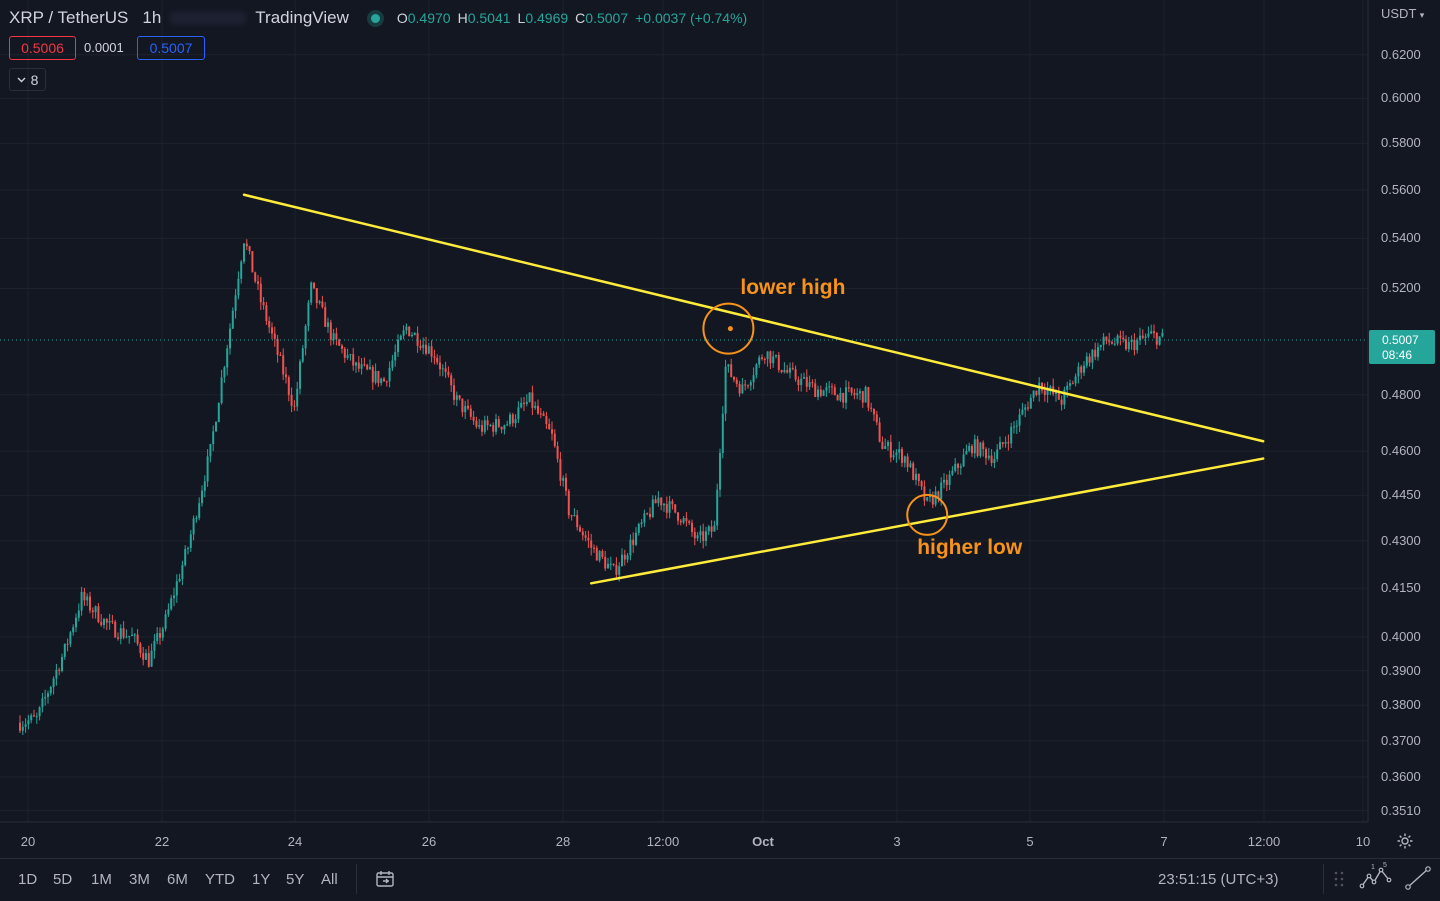 The height and width of the screenshot is (901, 1440). What do you see at coordinates (329, 879) in the screenshot?
I see `range-button-all: All` at bounding box center [329, 879].